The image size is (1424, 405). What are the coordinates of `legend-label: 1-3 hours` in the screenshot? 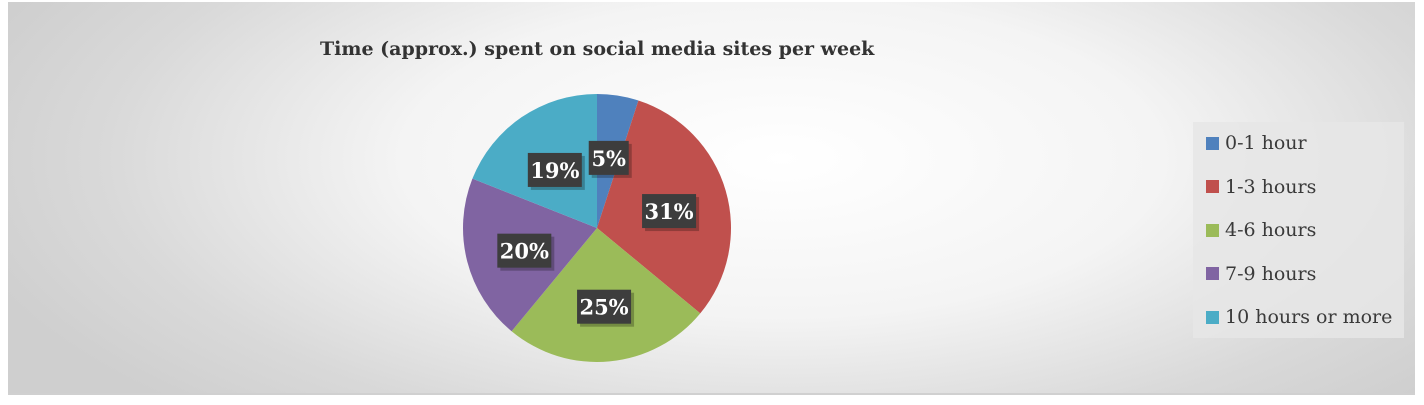 It's located at (1271, 186).